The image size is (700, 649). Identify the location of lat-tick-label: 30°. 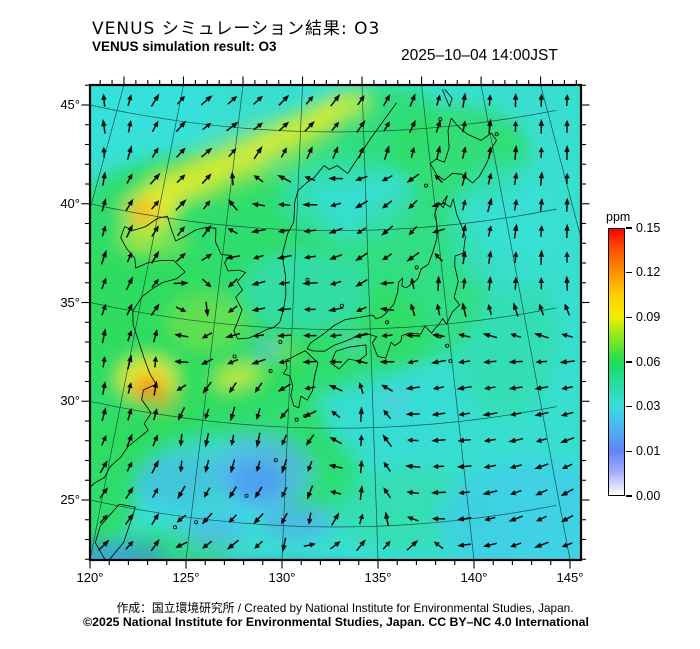
(70, 401).